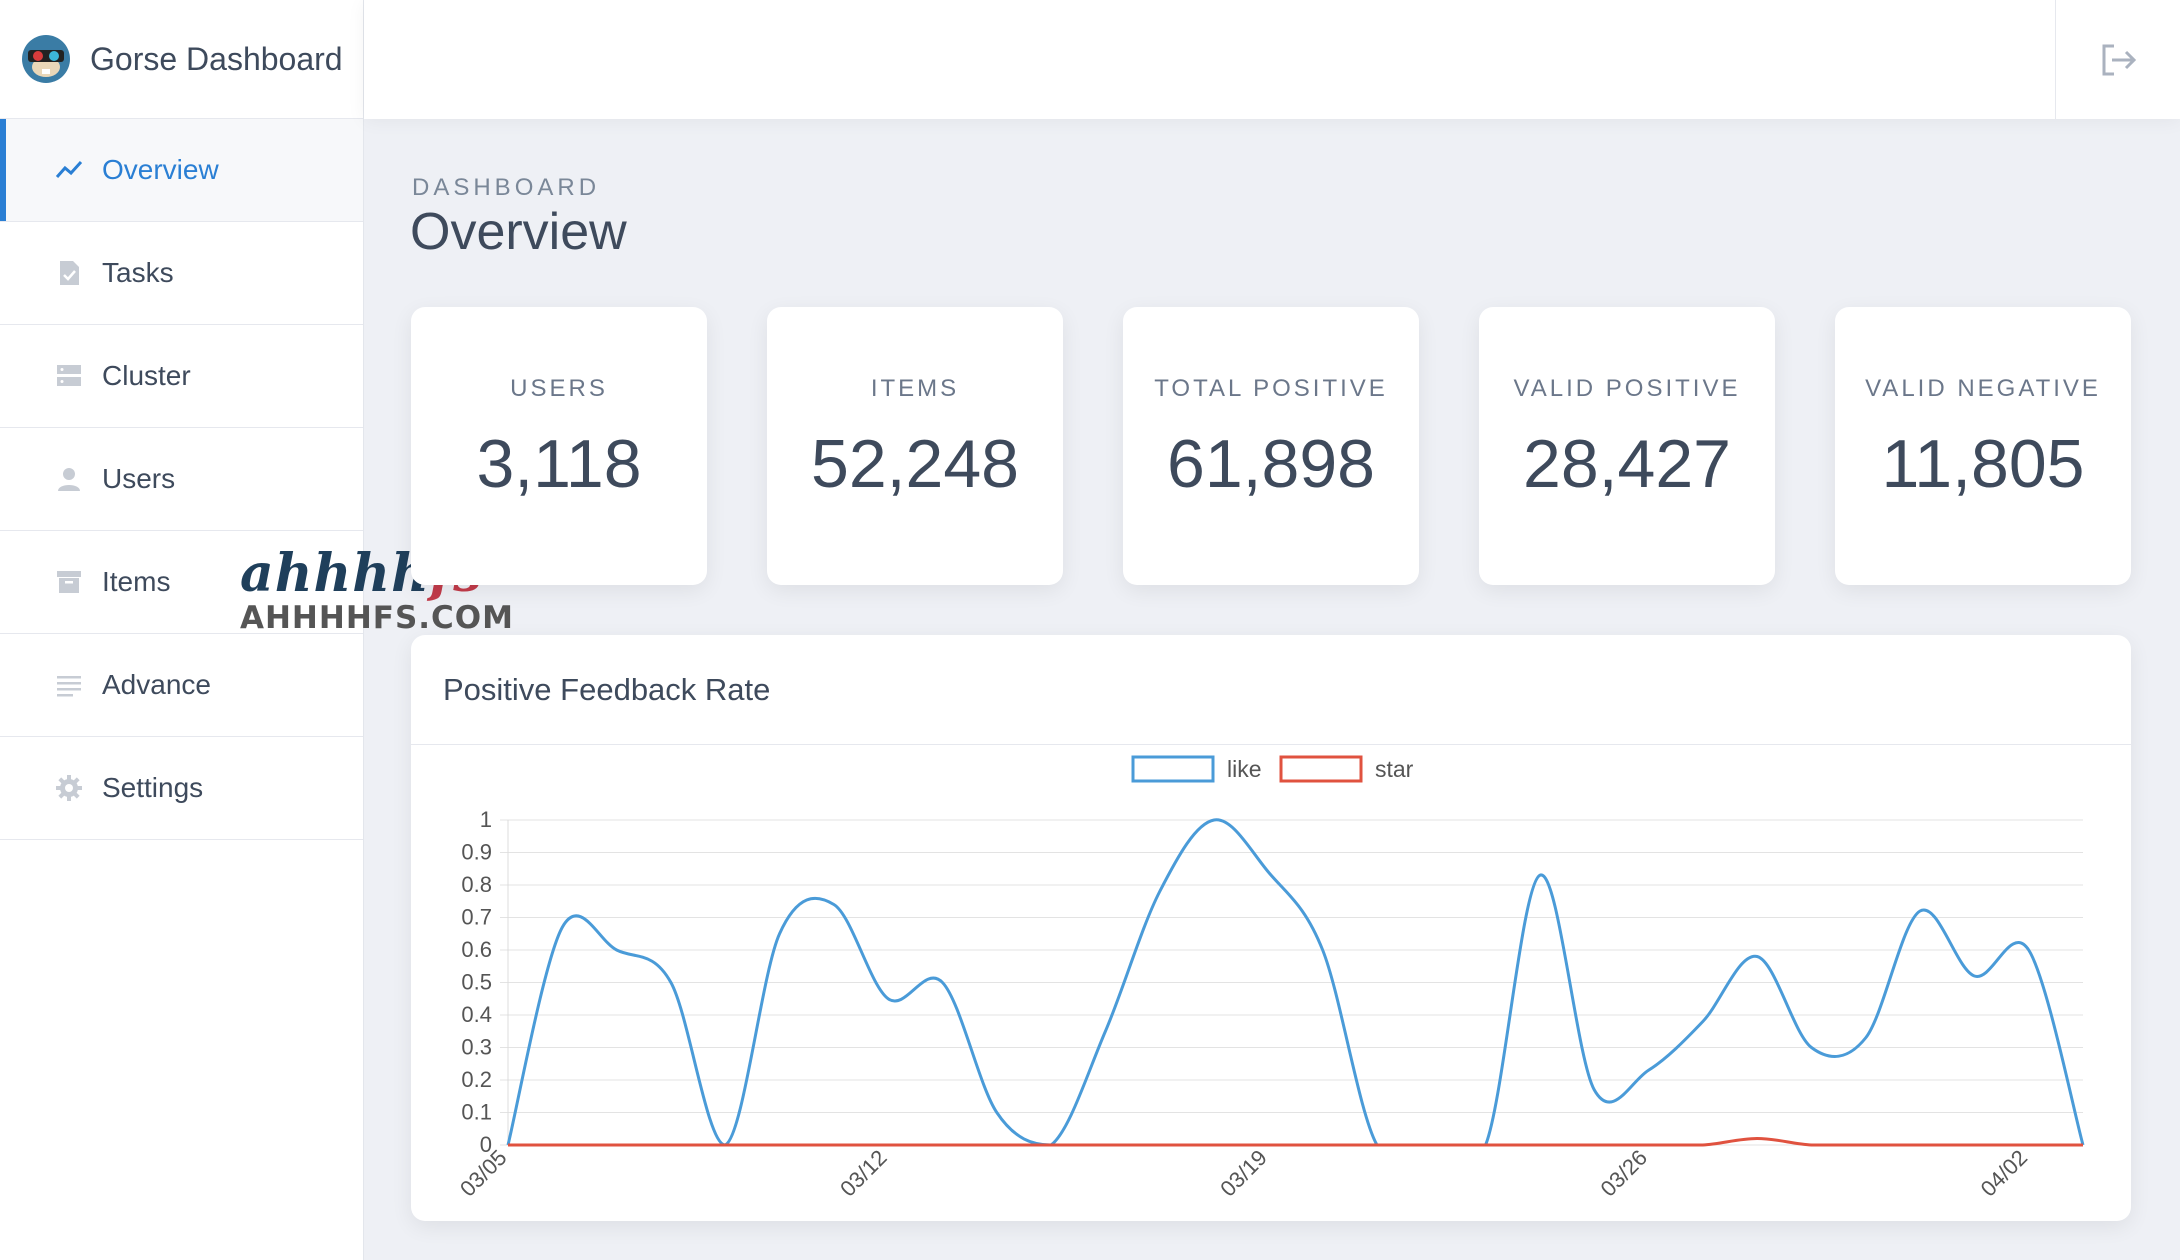 This screenshot has width=2180, height=1260. What do you see at coordinates (476, 1014) in the screenshot?
I see `y-tick-label: 0.4` at bounding box center [476, 1014].